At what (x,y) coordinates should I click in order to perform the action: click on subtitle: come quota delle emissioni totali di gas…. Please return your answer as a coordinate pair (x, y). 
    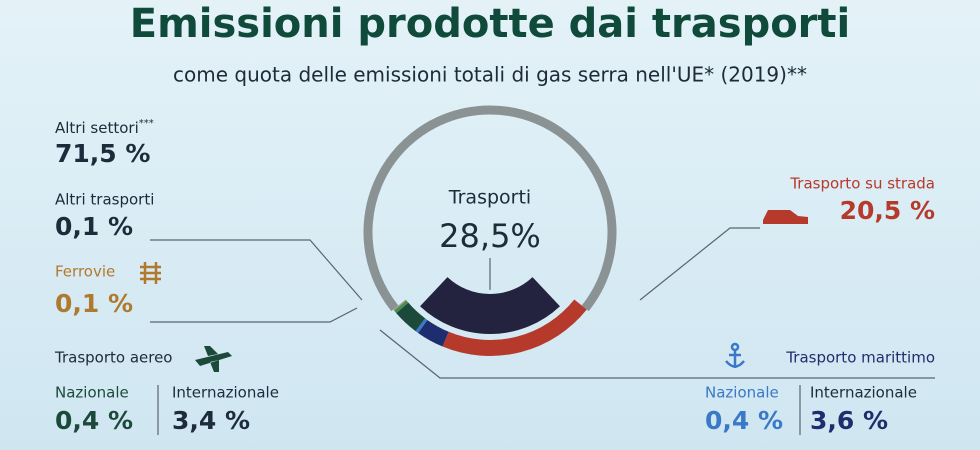
    Looking at the image, I should click on (490, 75).